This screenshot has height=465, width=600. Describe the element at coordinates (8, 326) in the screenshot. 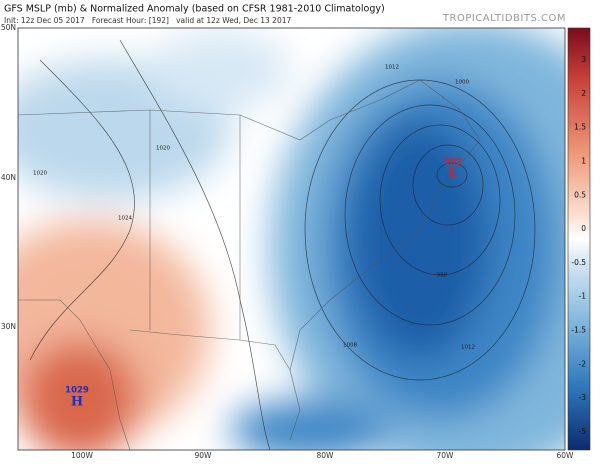

I see `lat-label: 30N` at that location.